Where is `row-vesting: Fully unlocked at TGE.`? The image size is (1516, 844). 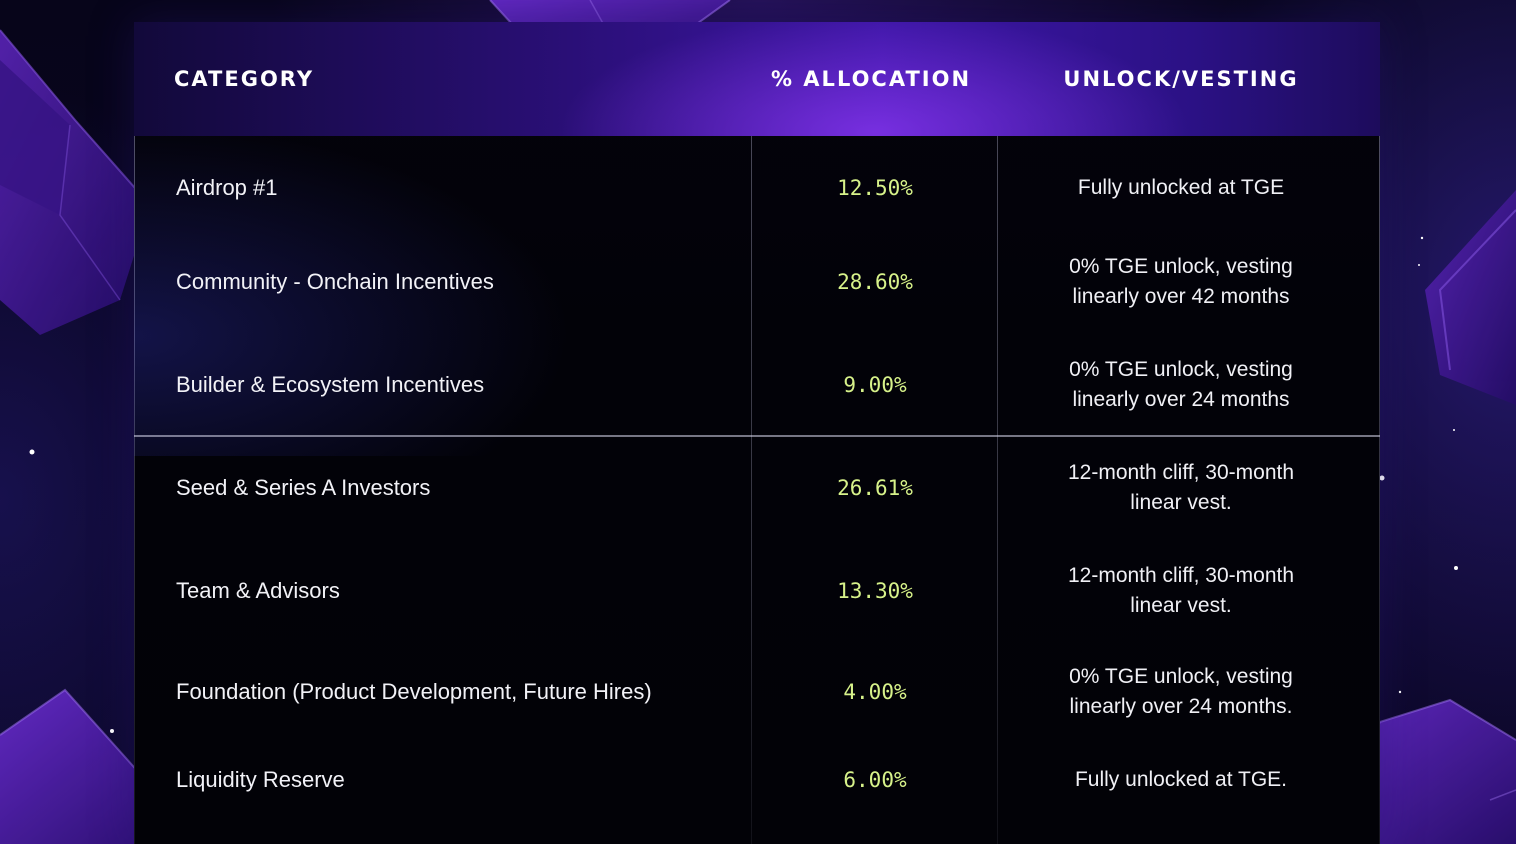 row-vesting: Fully unlocked at TGE. is located at coordinates (1181, 780).